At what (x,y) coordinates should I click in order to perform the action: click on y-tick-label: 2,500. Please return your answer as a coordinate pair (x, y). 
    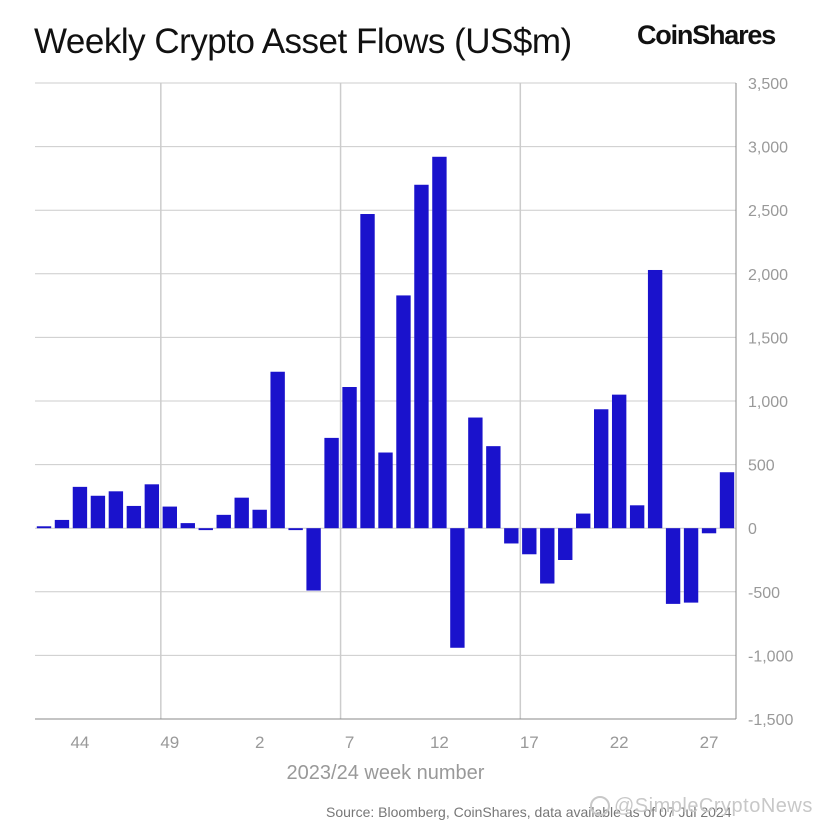
    Looking at the image, I should click on (768, 211).